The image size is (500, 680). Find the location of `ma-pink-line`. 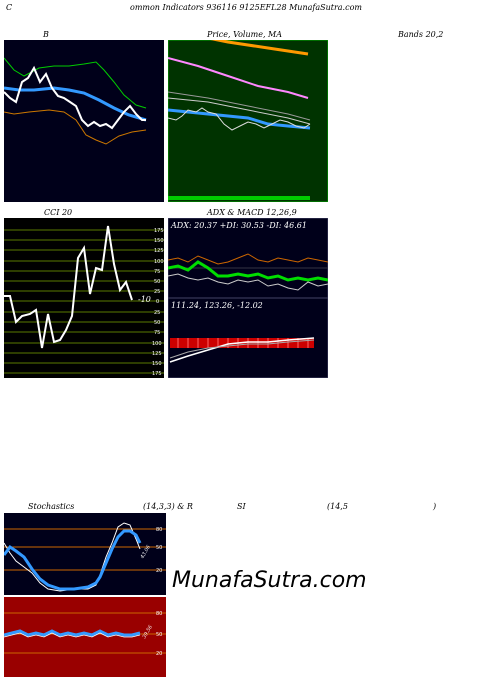

ma-pink-line is located at coordinates (238, 78).